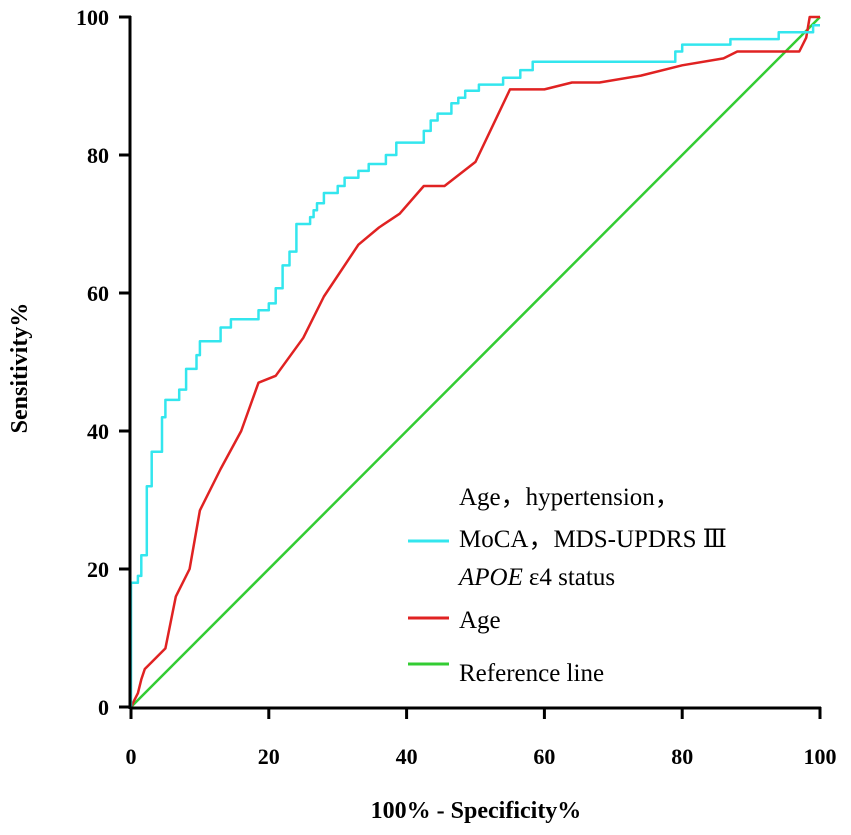 The image size is (851, 835). Describe the element at coordinates (98, 293) in the screenshot. I see `y-tick-label: 60` at that location.